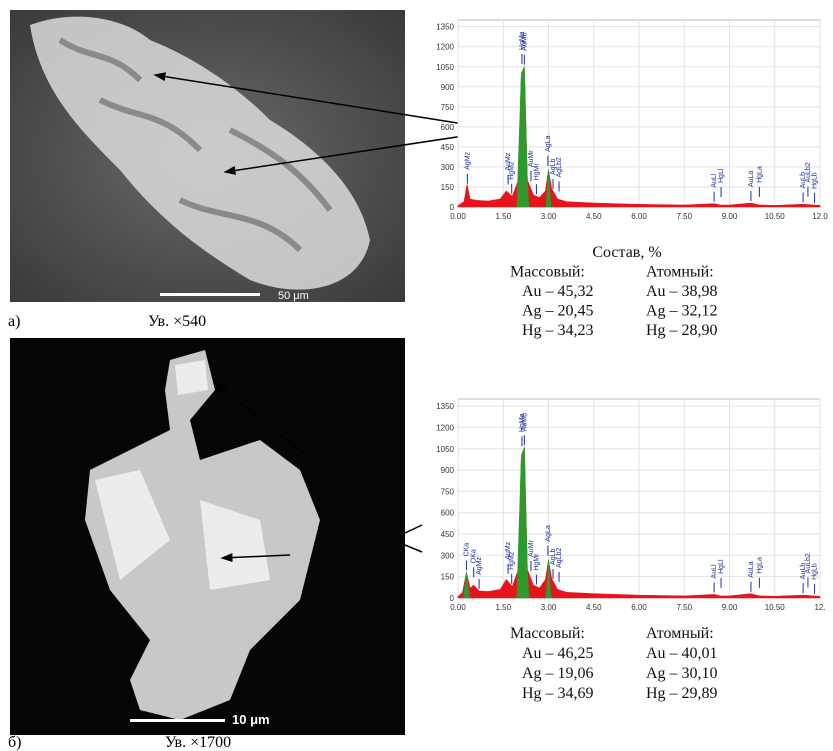 The width and height of the screenshot is (833, 751). Describe the element at coordinates (626, 252) in the screenshot. I see `composition-title: Состав, %` at that location.